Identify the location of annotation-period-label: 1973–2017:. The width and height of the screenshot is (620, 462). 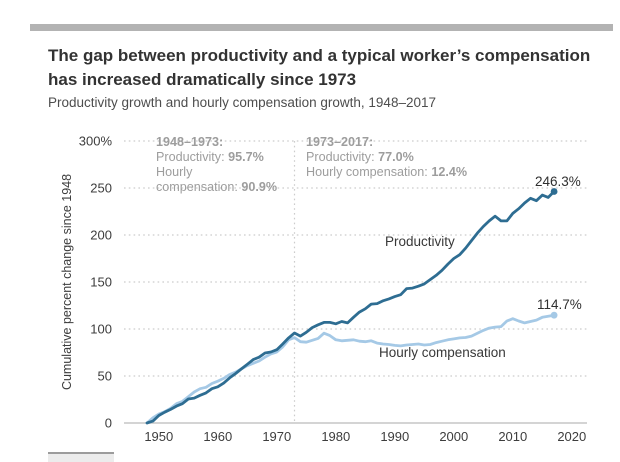
(340, 142).